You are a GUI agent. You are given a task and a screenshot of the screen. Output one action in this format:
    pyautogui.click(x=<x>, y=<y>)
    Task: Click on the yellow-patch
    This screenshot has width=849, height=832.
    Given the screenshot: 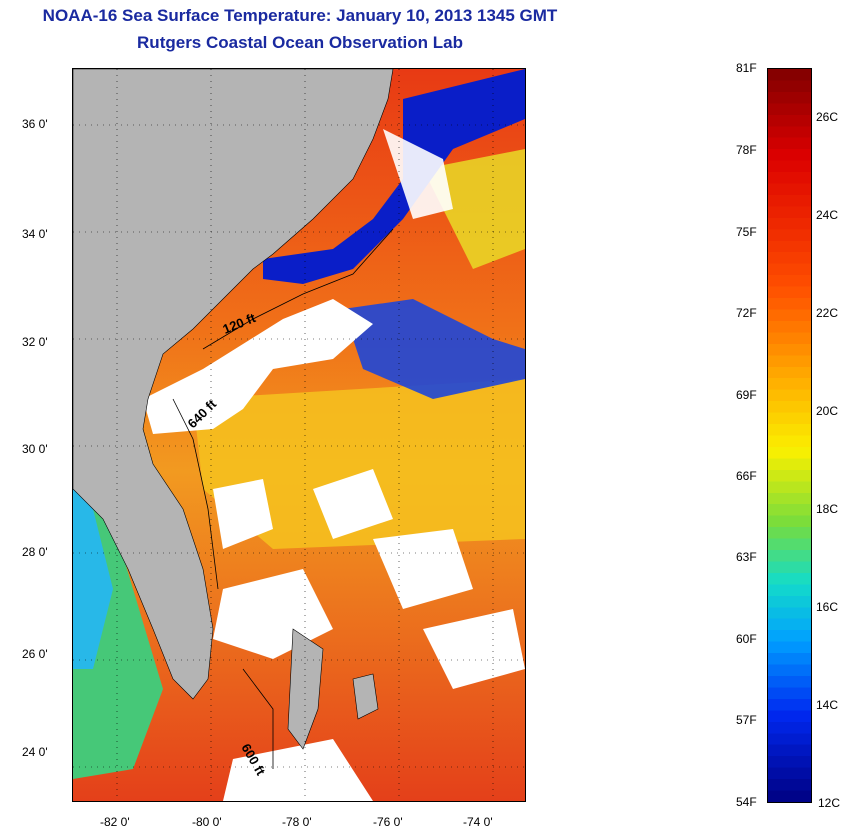 What is the action you would take?
    pyautogui.click(x=474, y=209)
    